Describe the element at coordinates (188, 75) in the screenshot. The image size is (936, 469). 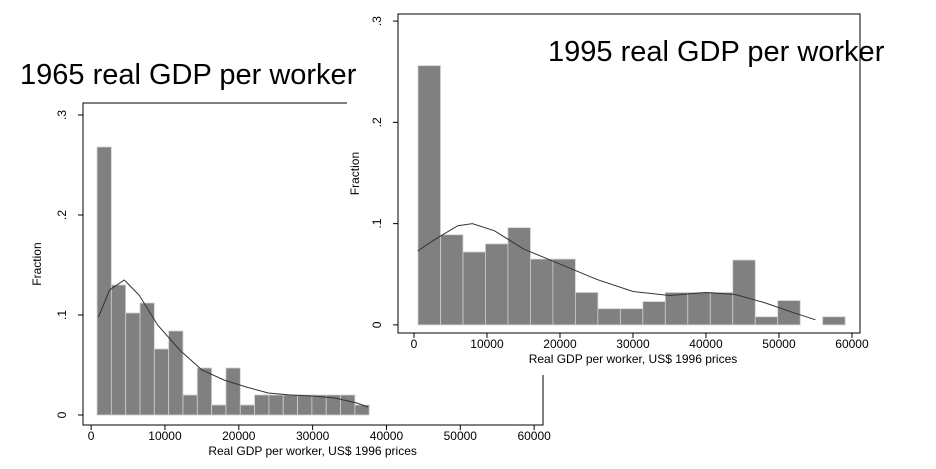
I see `chart-title: 1965 real GDP per worker` at that location.